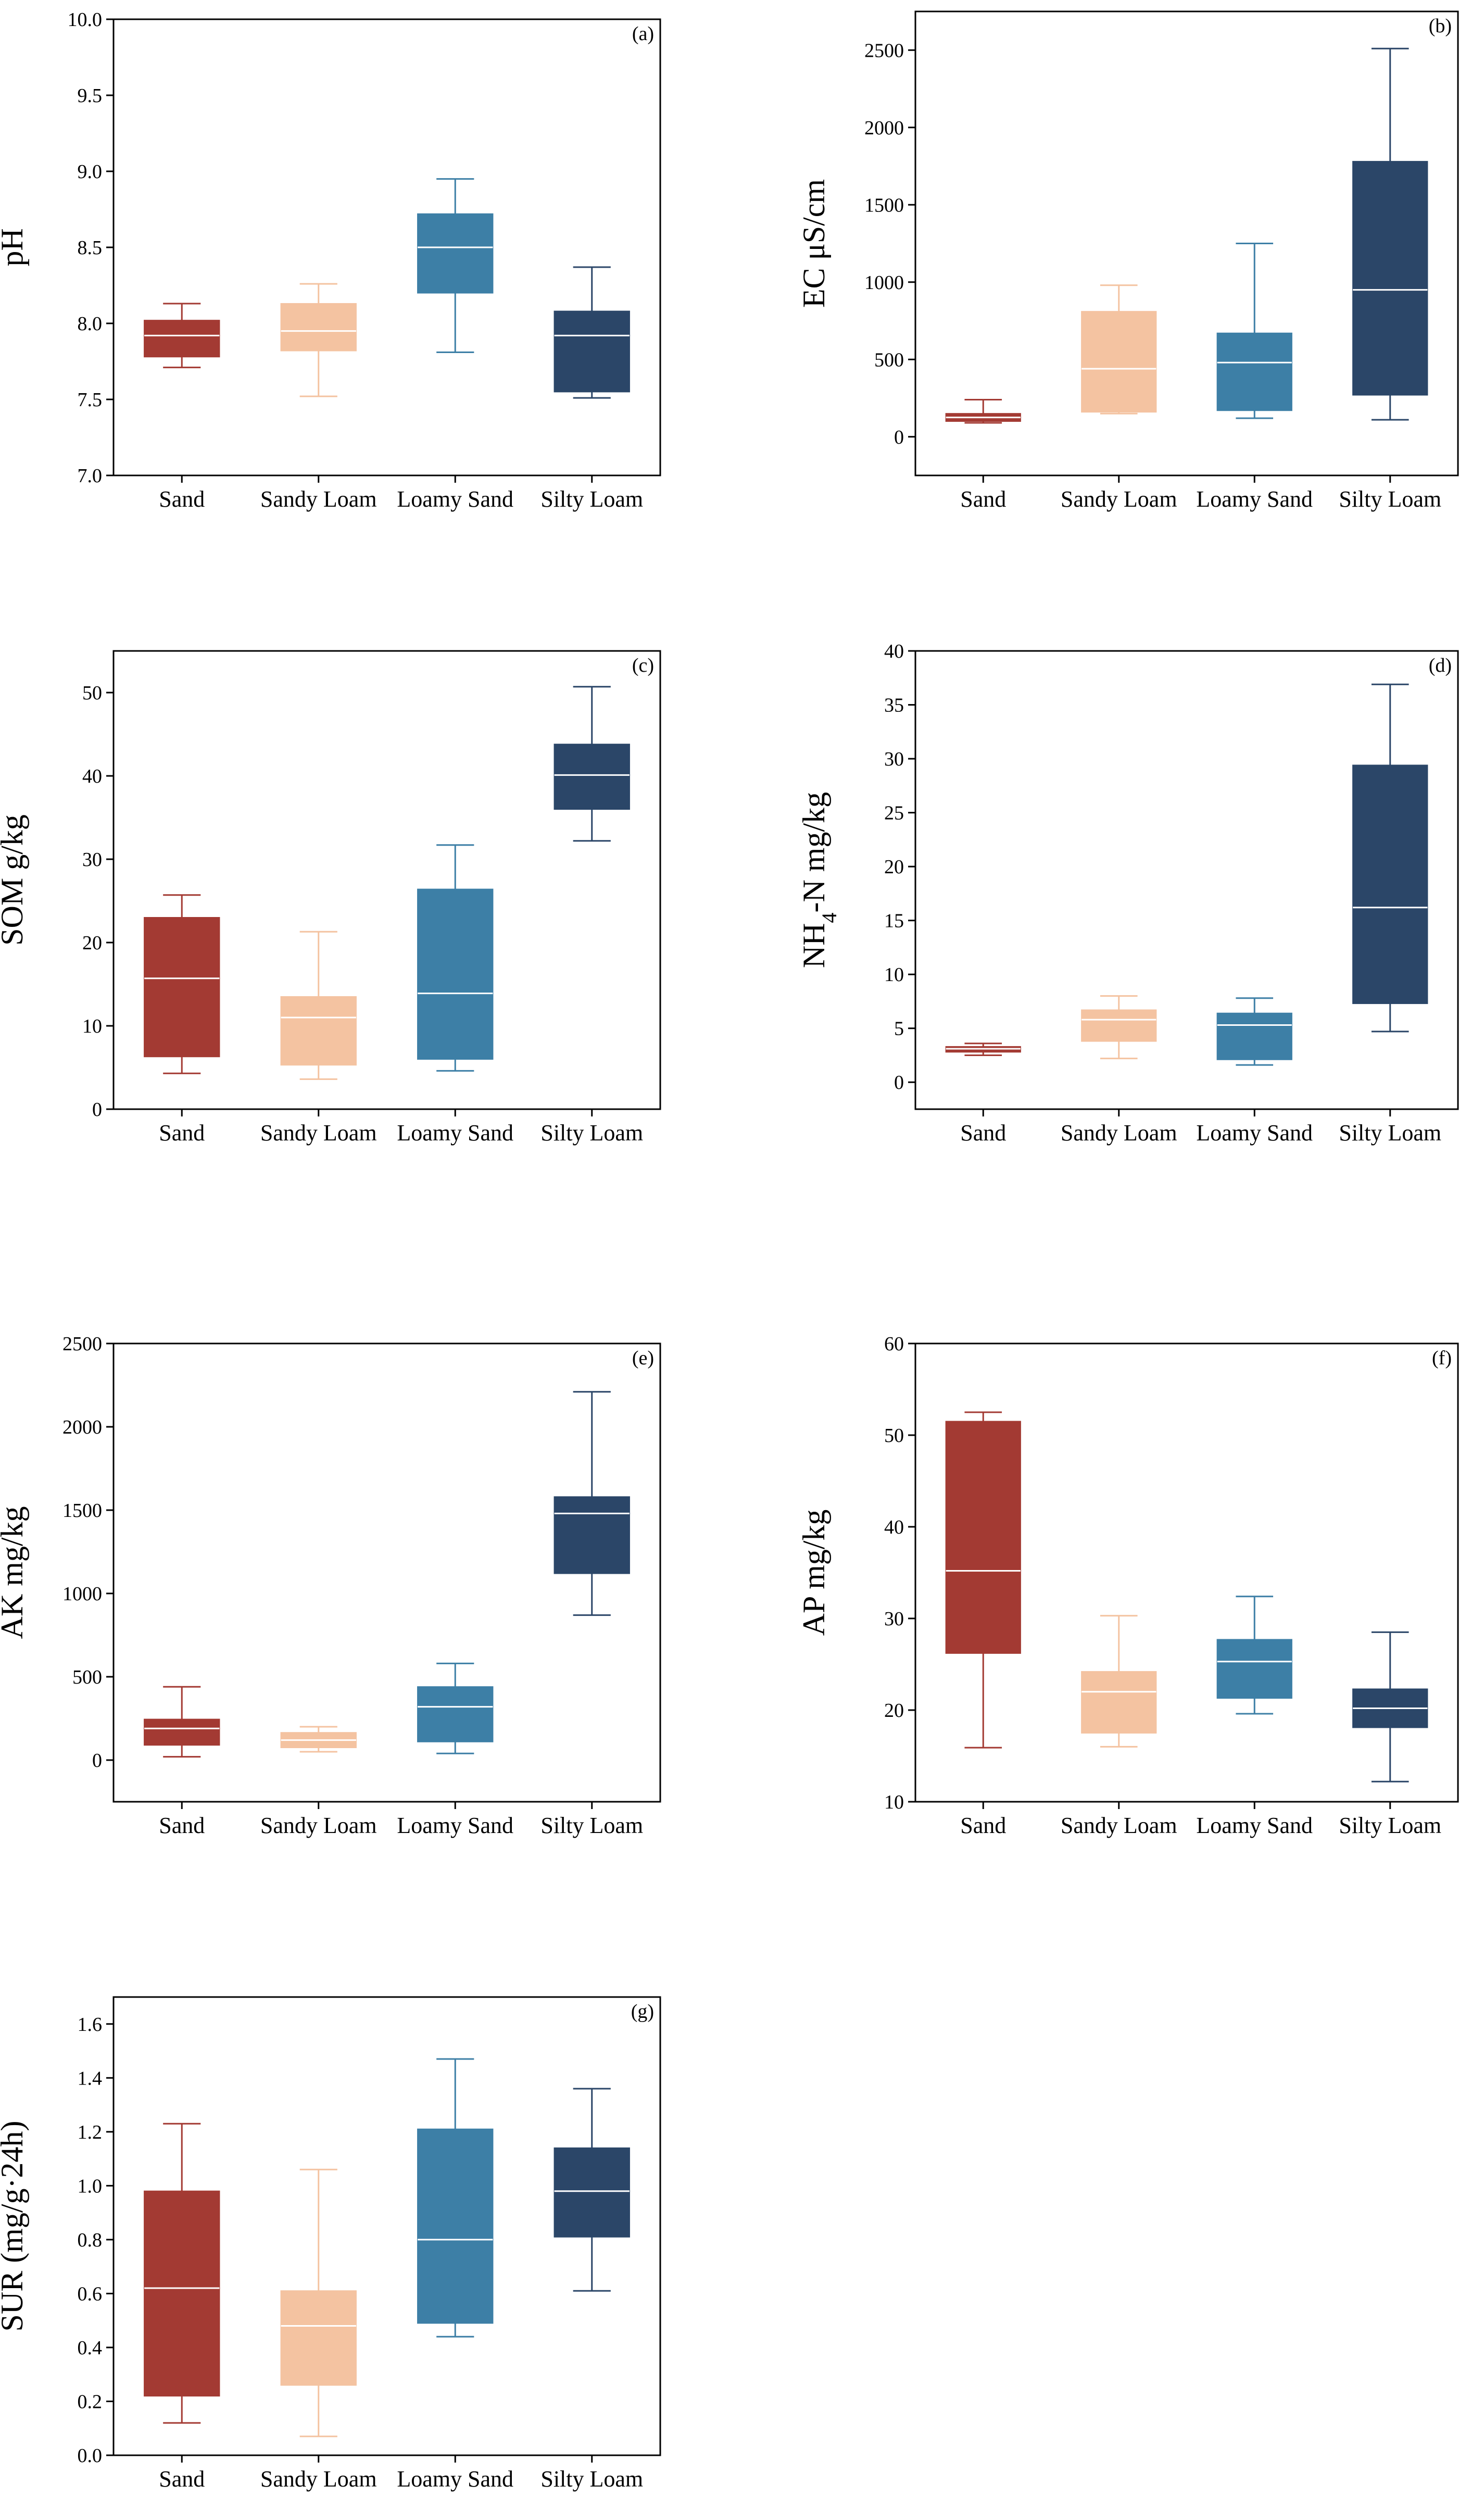 The height and width of the screenshot is (2511, 1484). I want to click on y-tick-label: 2500, so click(82, 1344).